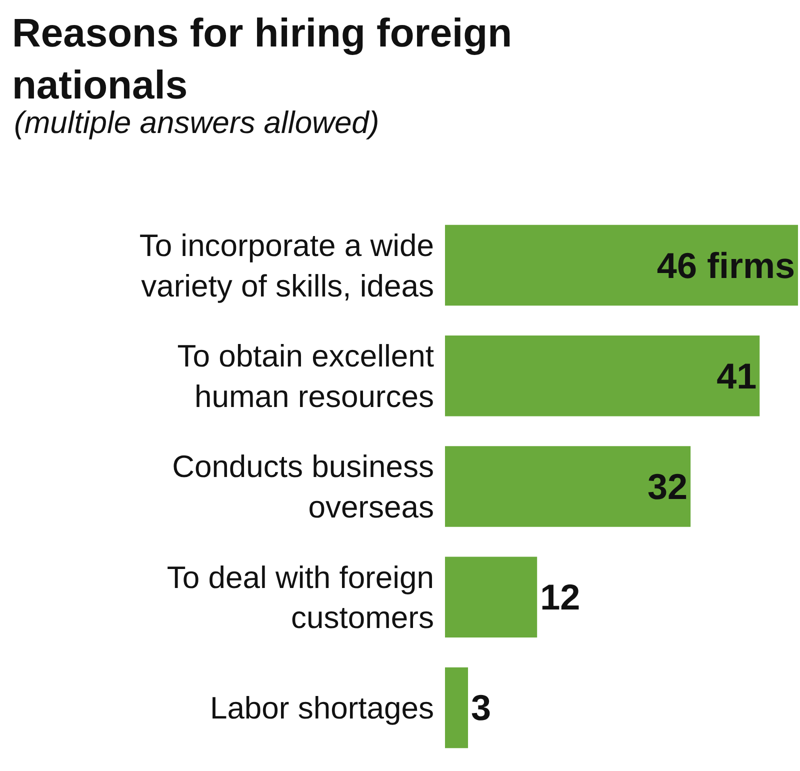 The height and width of the screenshot is (771, 800). What do you see at coordinates (305, 376) in the screenshot?
I see `y-tick-label: To obtain excellent human resources` at bounding box center [305, 376].